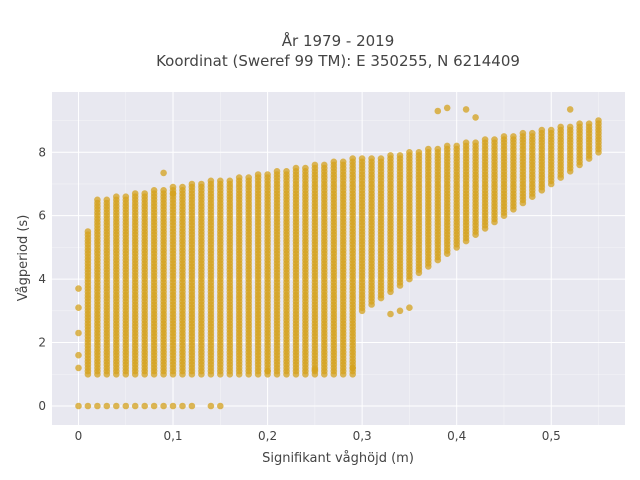 This screenshot has width=640, height=480. Describe the element at coordinates (338, 40) in the screenshot. I see `chart-title-line-1: År 1979 - 2019` at that location.